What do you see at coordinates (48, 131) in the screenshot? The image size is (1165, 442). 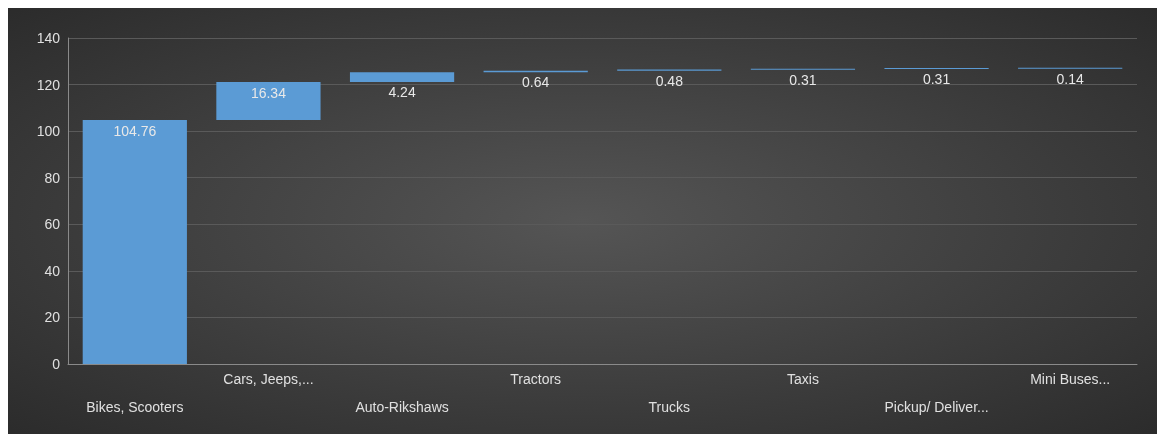 I see `y-tick-label: 100` at bounding box center [48, 131].